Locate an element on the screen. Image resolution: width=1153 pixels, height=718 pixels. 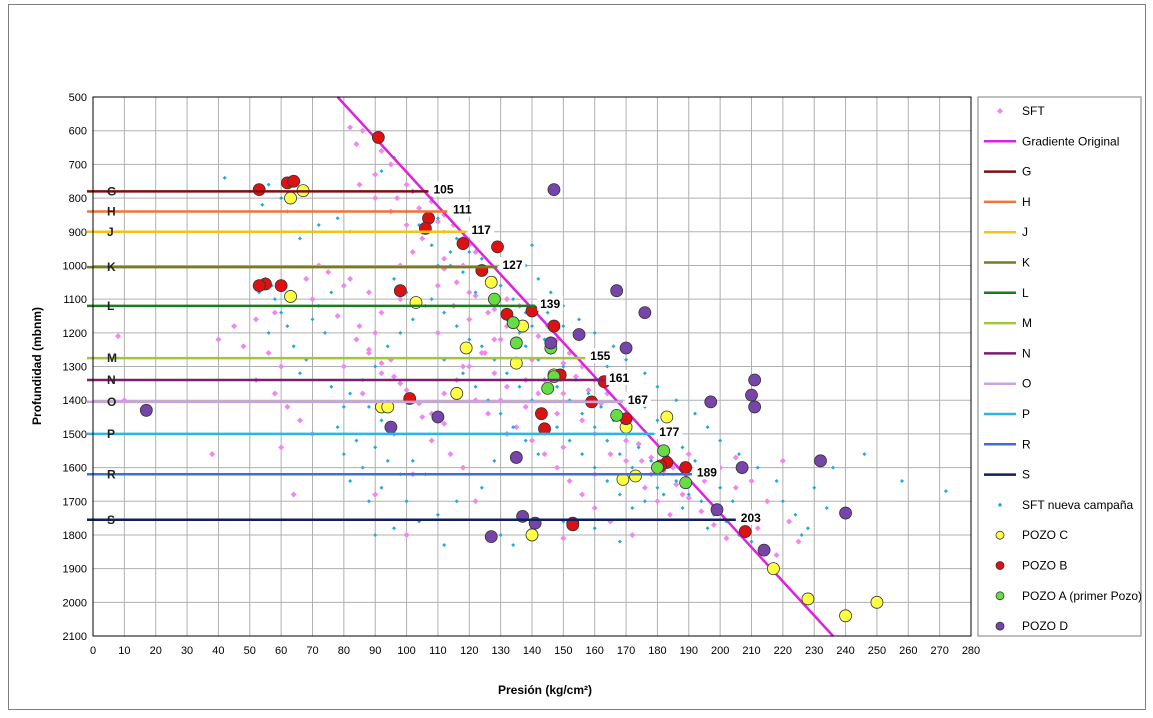
x-tick-label: 220 is located at coordinates (783, 651).